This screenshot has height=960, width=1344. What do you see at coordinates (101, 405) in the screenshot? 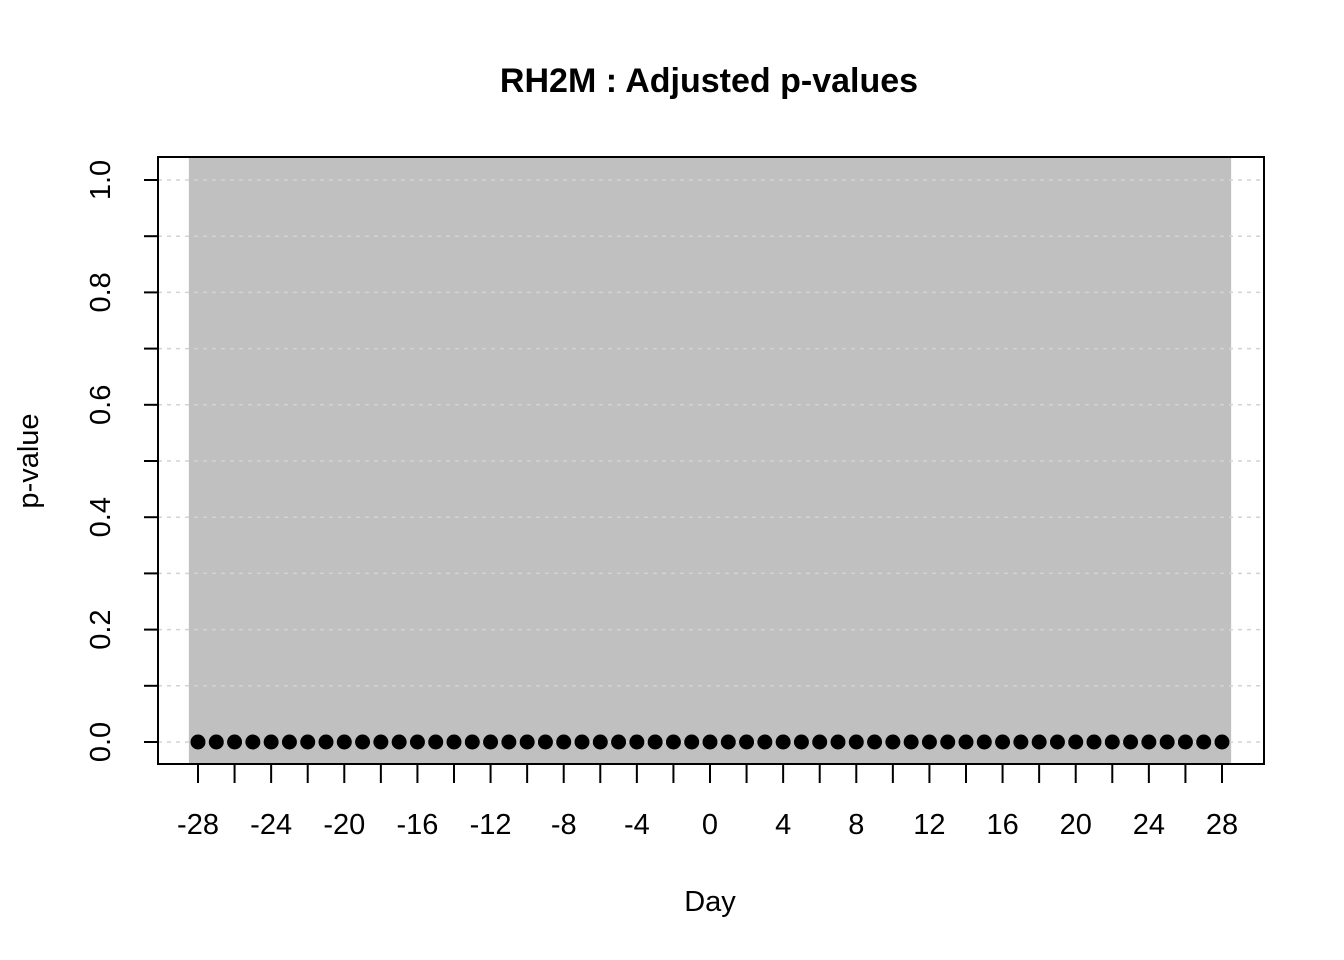
I see `y-tick-label: 0.6` at bounding box center [101, 405].